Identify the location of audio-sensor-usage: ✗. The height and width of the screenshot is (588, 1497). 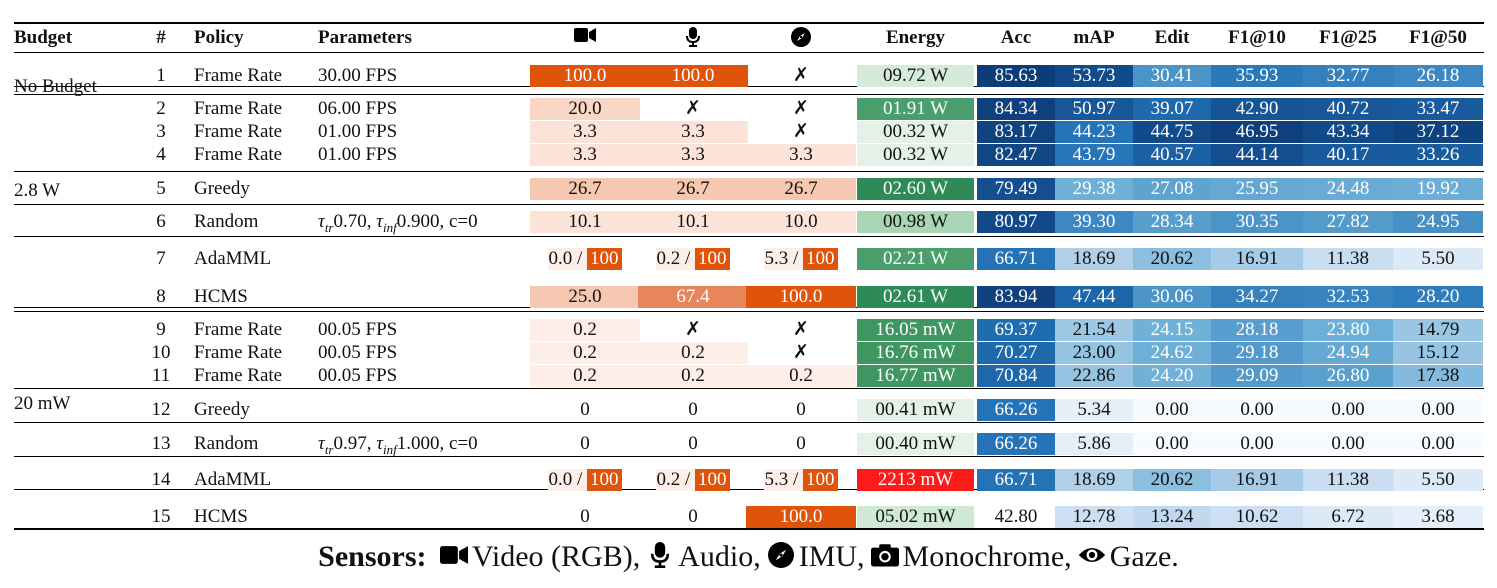
(693, 108).